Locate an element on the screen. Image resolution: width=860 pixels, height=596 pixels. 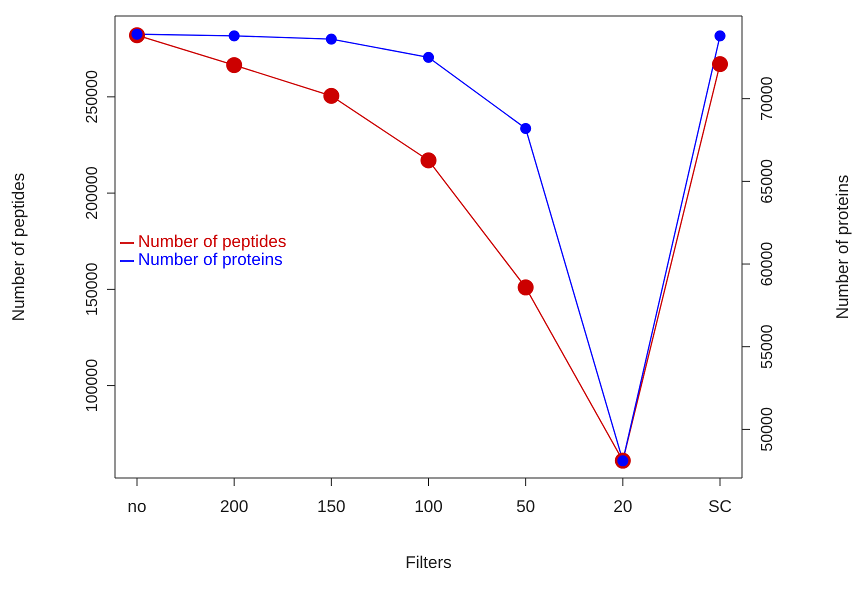
y-tick-label: 250000 is located at coordinates (92, 97).